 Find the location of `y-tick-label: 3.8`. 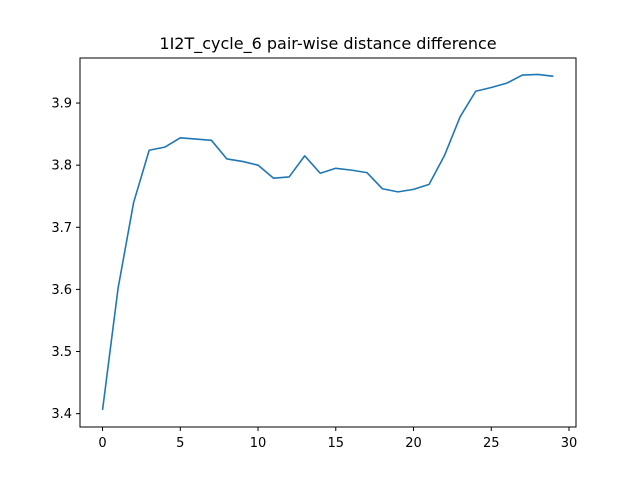

y-tick-label: 3.8 is located at coordinates (61, 166).